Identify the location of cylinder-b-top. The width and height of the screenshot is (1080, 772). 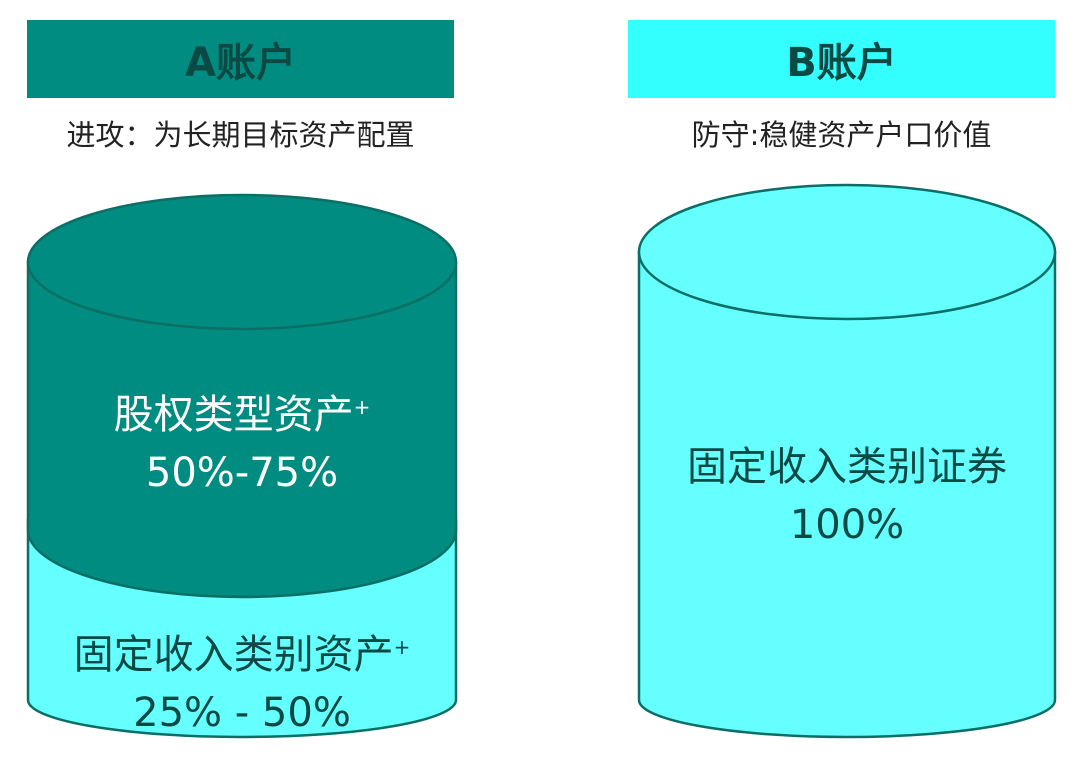
(847, 252).